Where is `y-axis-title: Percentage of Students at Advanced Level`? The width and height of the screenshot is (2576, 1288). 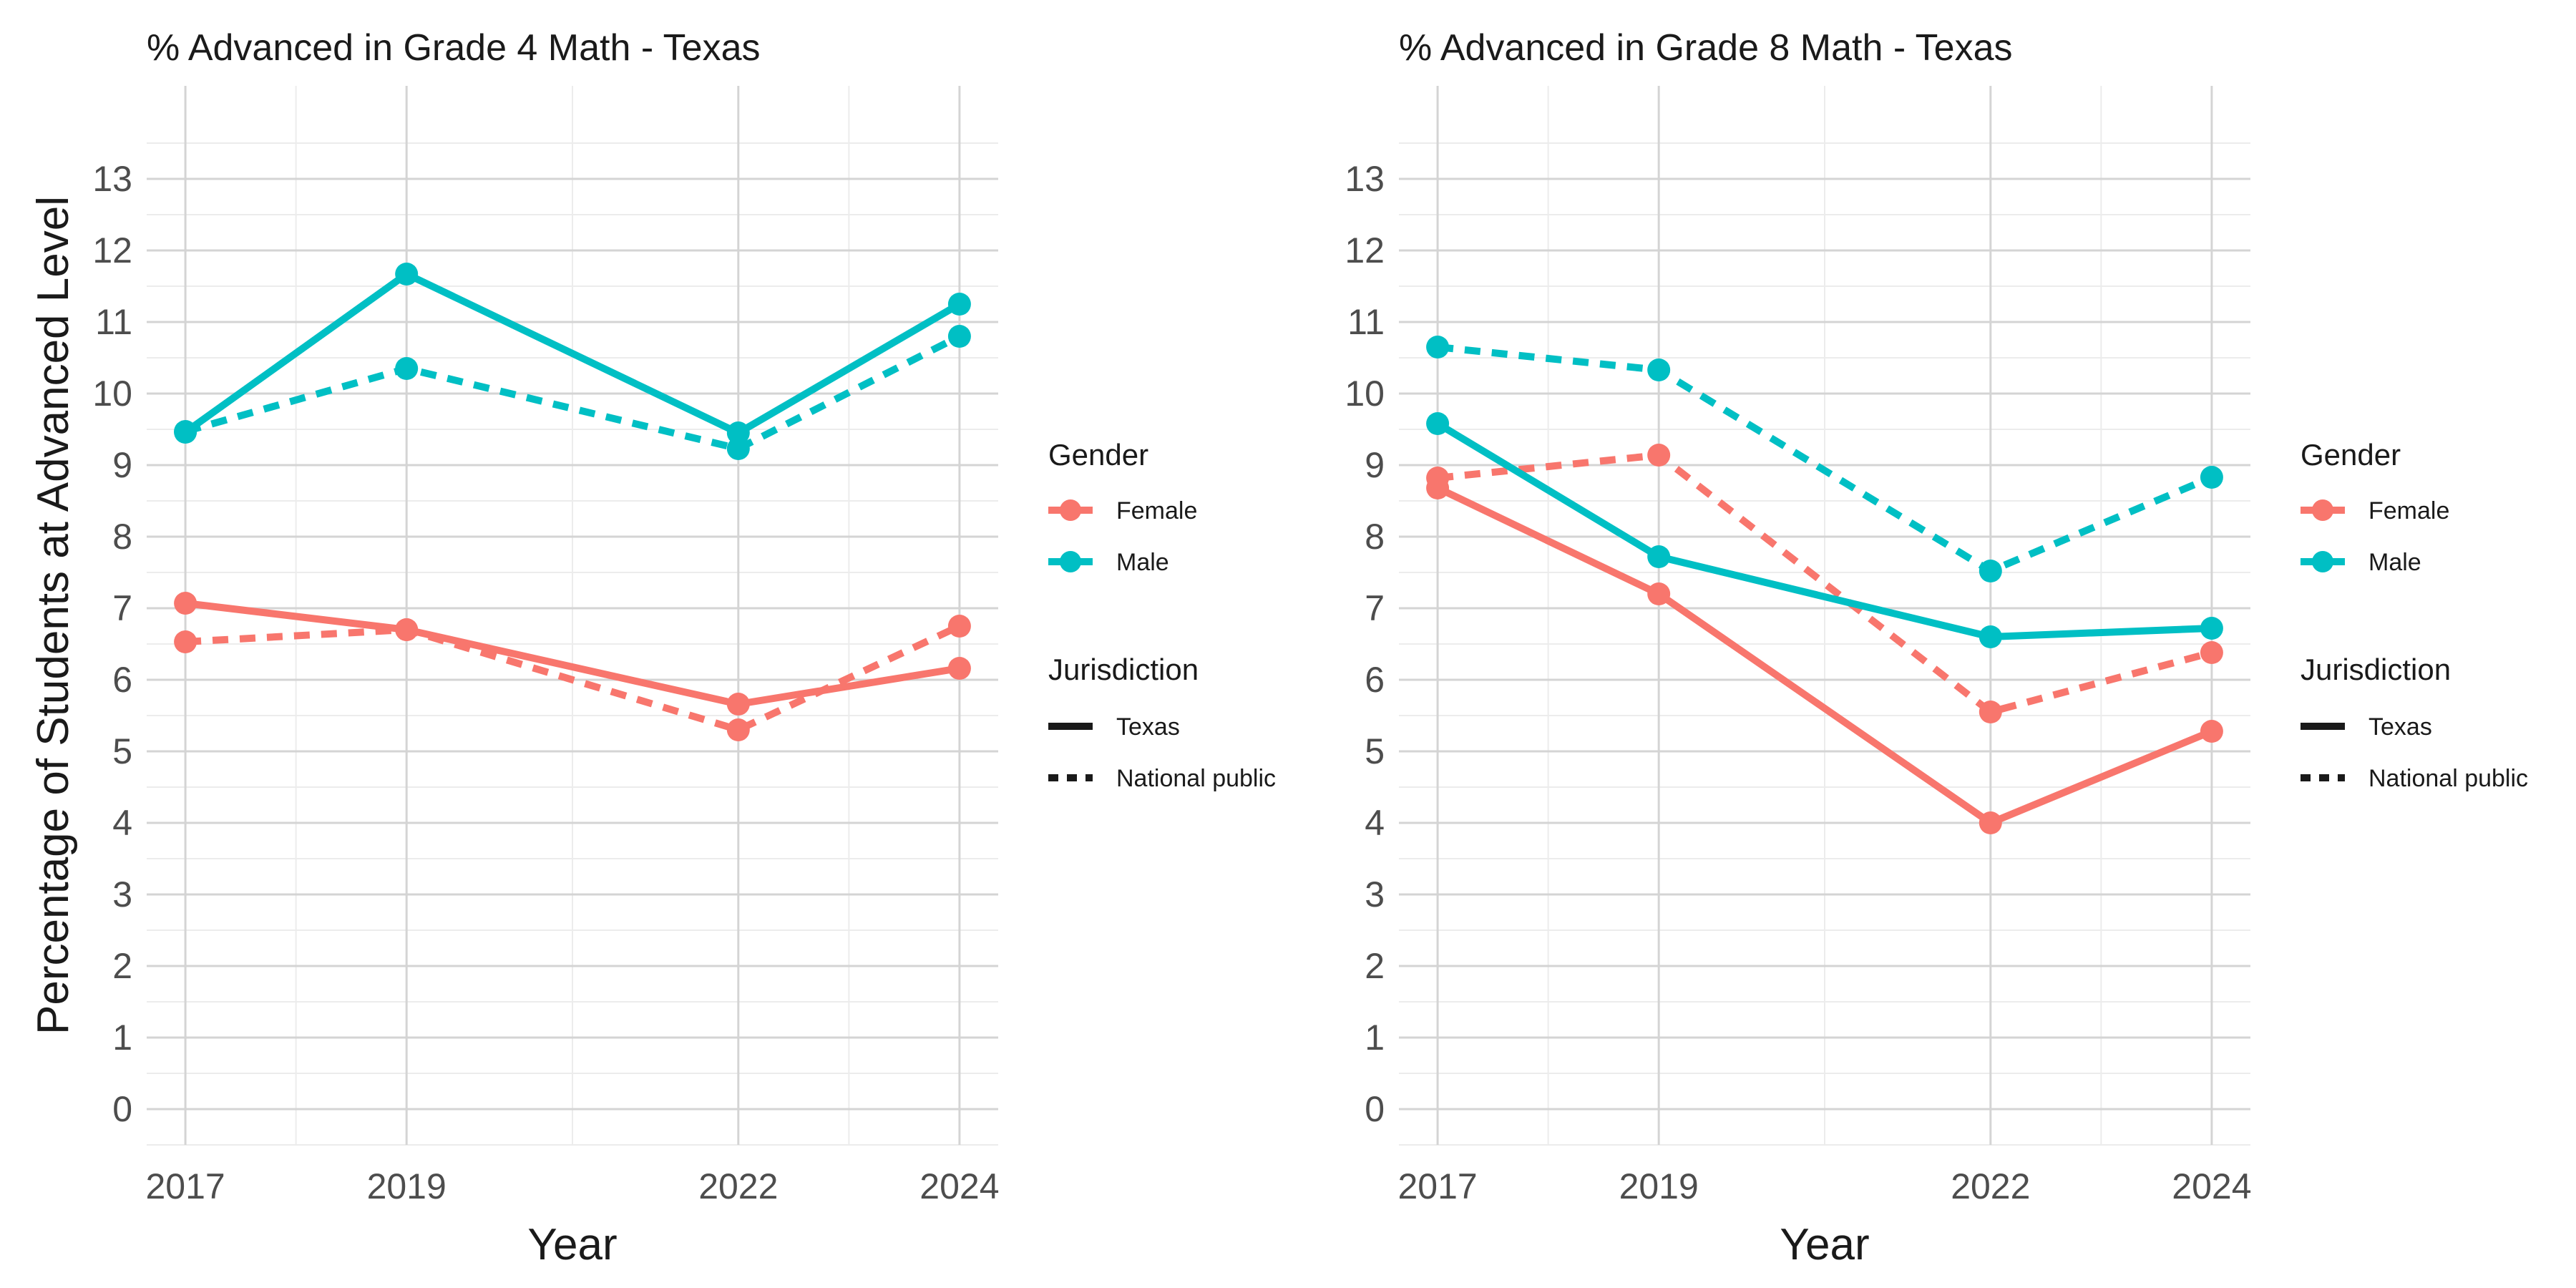
y-axis-title: Percentage of Students at Advanced Level is located at coordinates (53, 615).